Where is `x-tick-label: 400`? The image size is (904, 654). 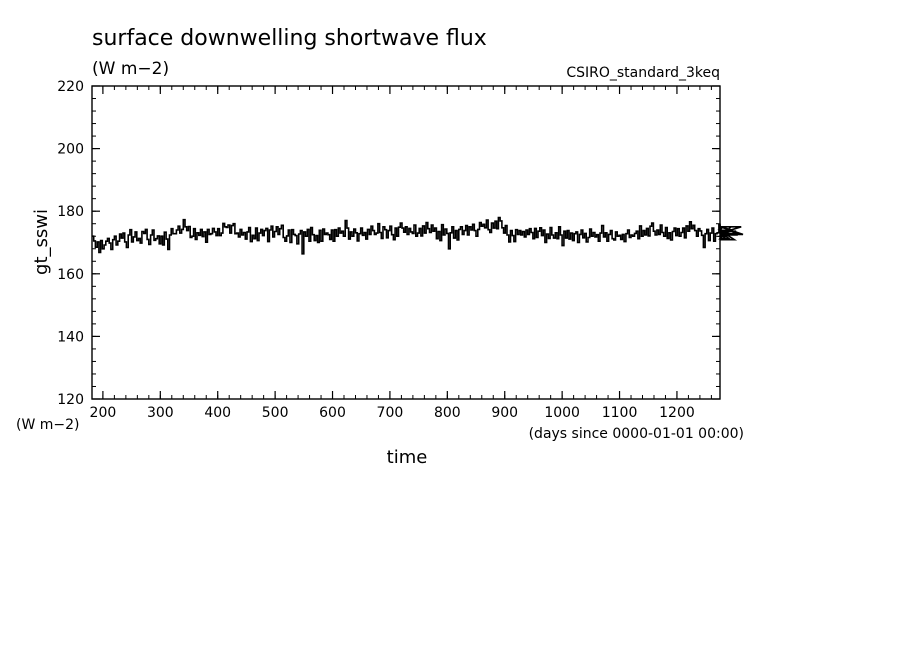
x-tick-label: 400 is located at coordinates (217, 413).